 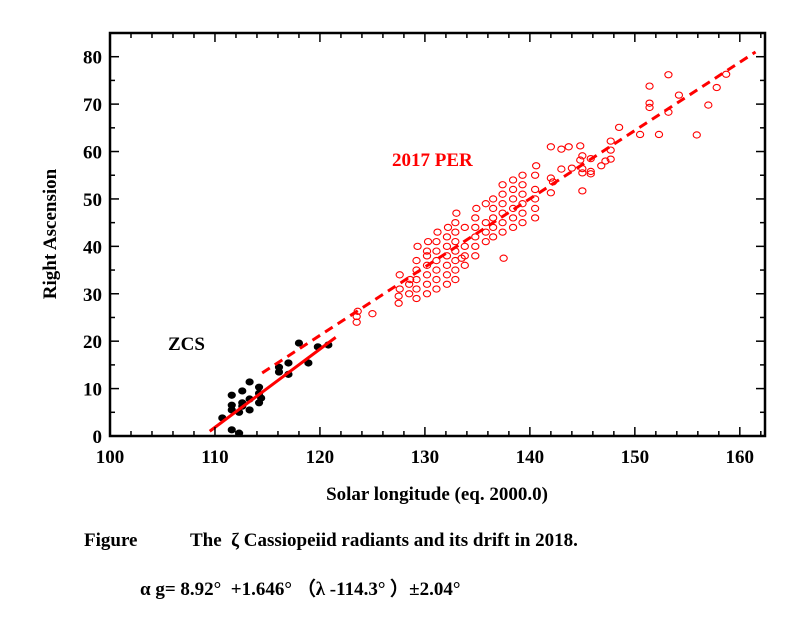 What do you see at coordinates (110, 457) in the screenshot?
I see `x-tick-label: 100` at bounding box center [110, 457].